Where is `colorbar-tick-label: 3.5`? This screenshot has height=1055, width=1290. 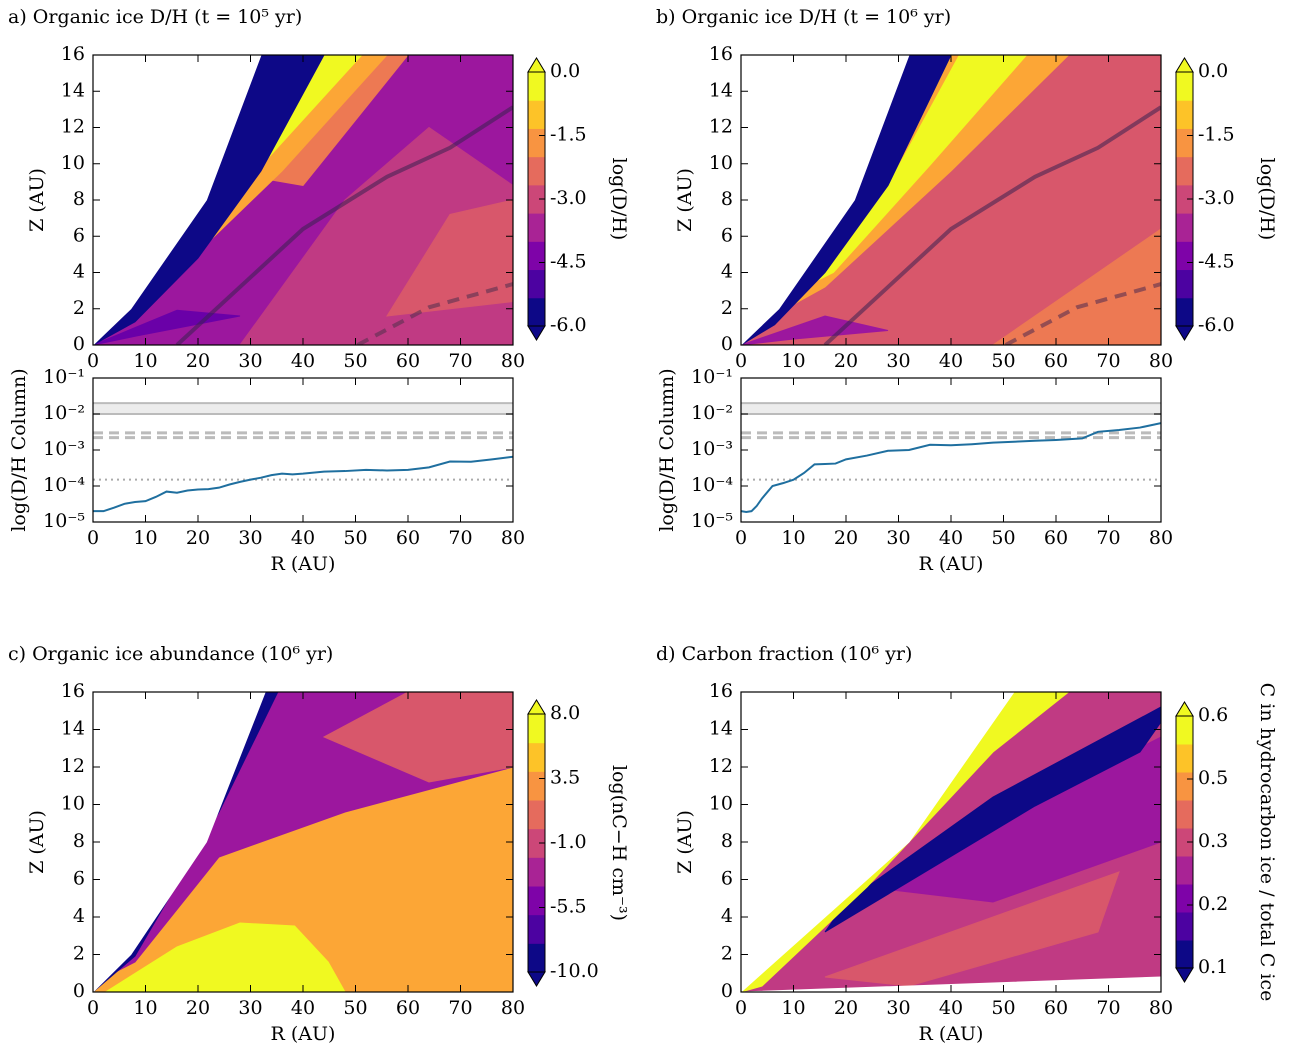 colorbar-tick-label: 3.5 is located at coordinates (565, 778).